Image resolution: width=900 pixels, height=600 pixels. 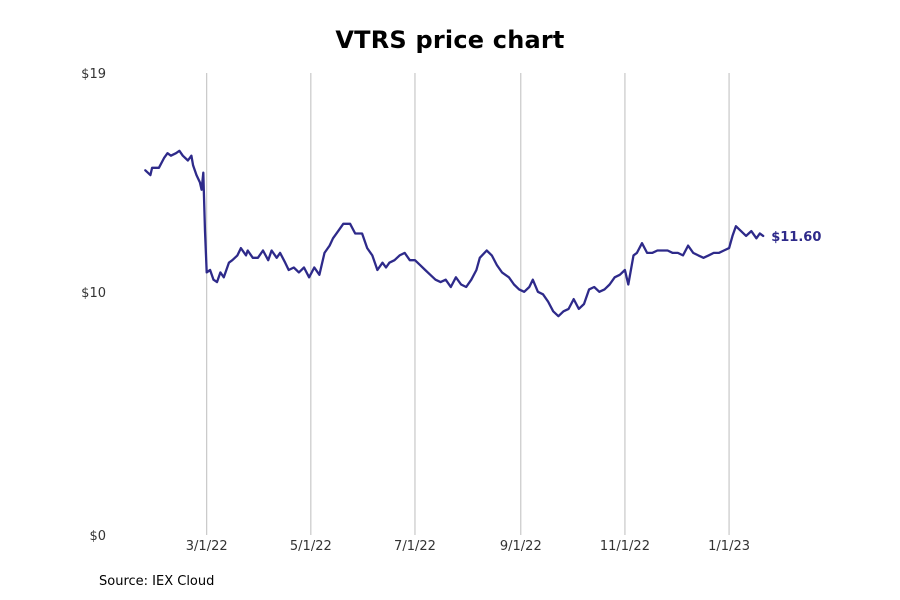 What do you see at coordinates (311, 546) in the screenshot?
I see `x-tick-label: 5/1/22` at bounding box center [311, 546].